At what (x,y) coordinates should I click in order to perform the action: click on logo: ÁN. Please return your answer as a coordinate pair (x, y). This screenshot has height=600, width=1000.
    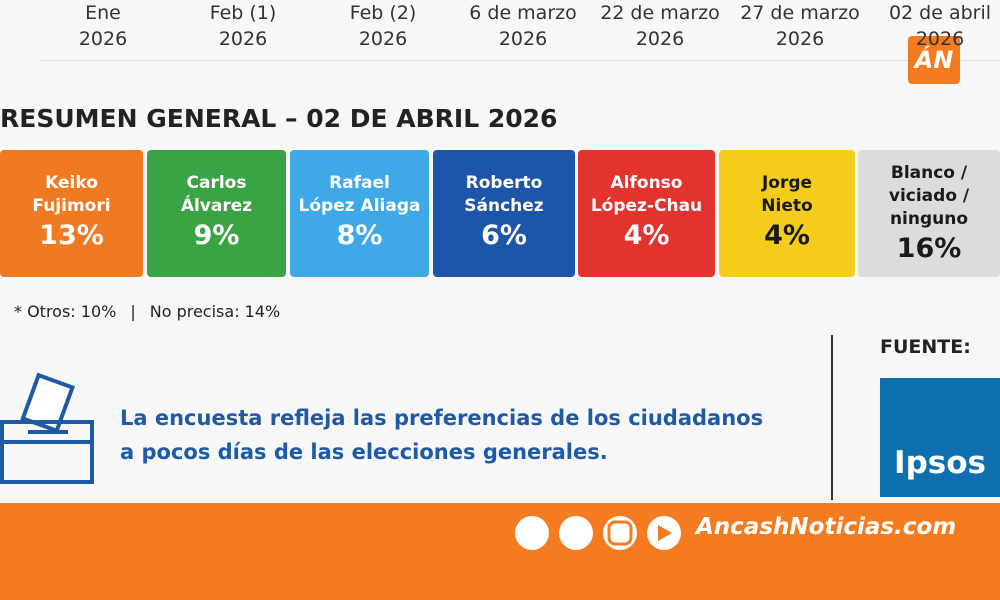
    Looking at the image, I should click on (934, 60).